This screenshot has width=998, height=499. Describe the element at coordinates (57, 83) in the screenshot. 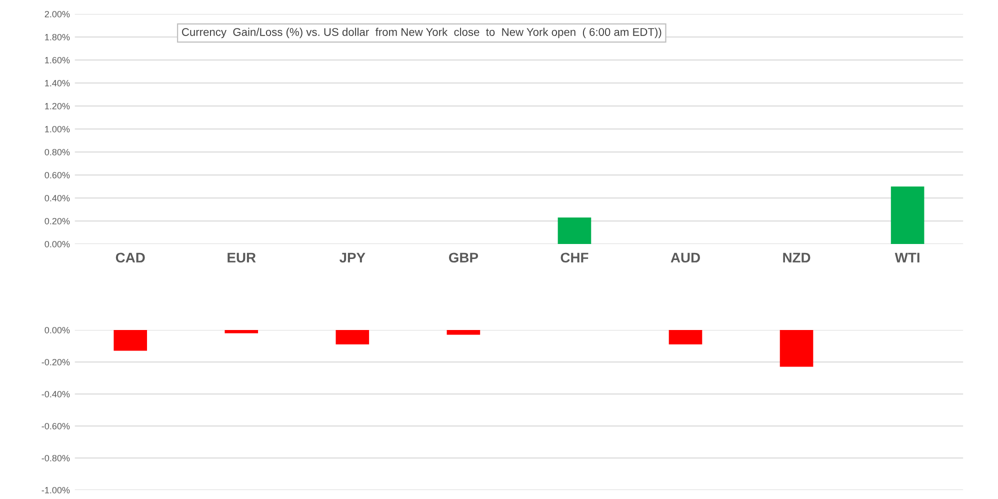

I see `y-tick-label: 1.40%` at that location.